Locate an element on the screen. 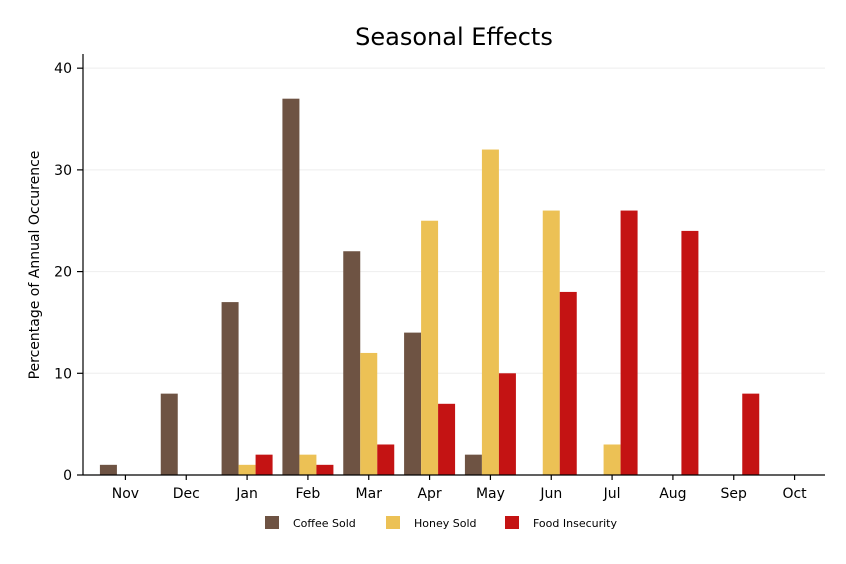 The width and height of the screenshot is (846, 564). bar-jul-honey-sold is located at coordinates (612, 459).